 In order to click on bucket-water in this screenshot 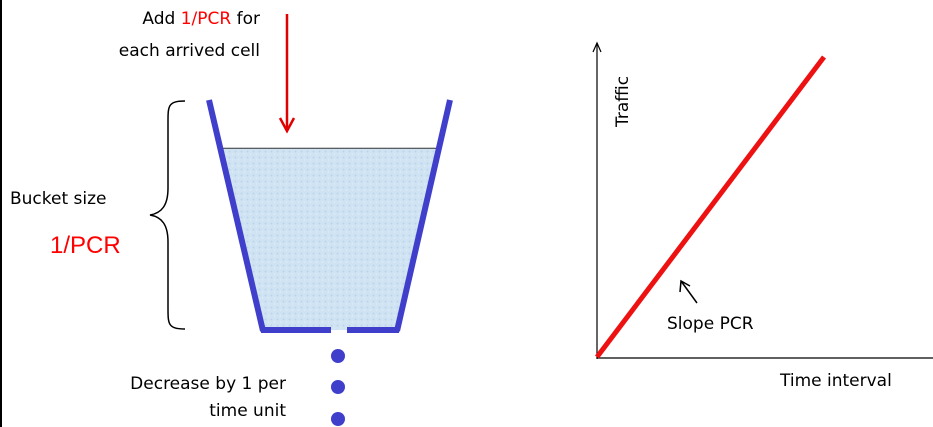, I will do `click(329, 239)`.